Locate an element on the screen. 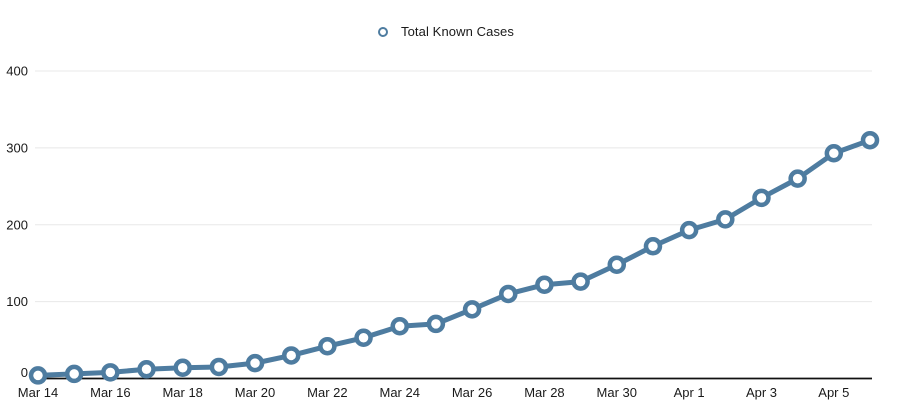 The width and height of the screenshot is (910, 414). x-axis-label: Mar 20 is located at coordinates (255, 392).